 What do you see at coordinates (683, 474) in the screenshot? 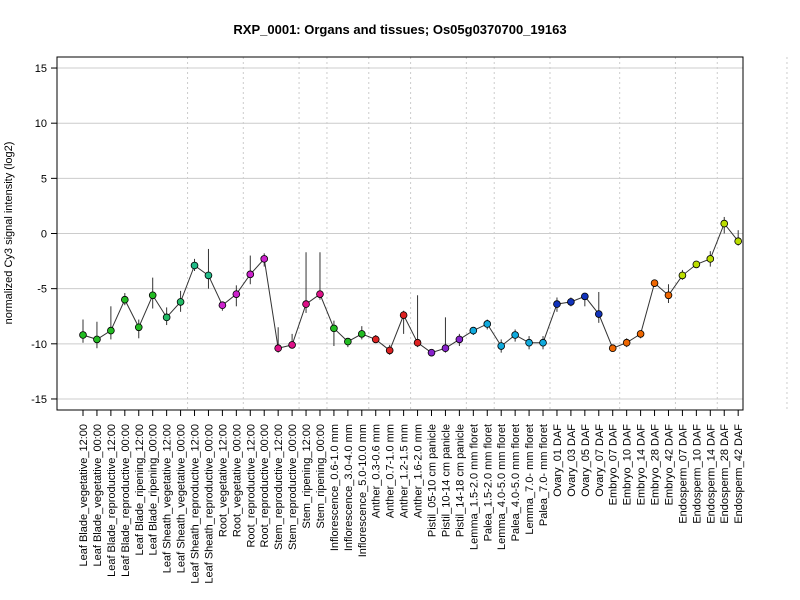
I see `x-tick-label: Endosperm_07 DAF` at bounding box center [683, 474].